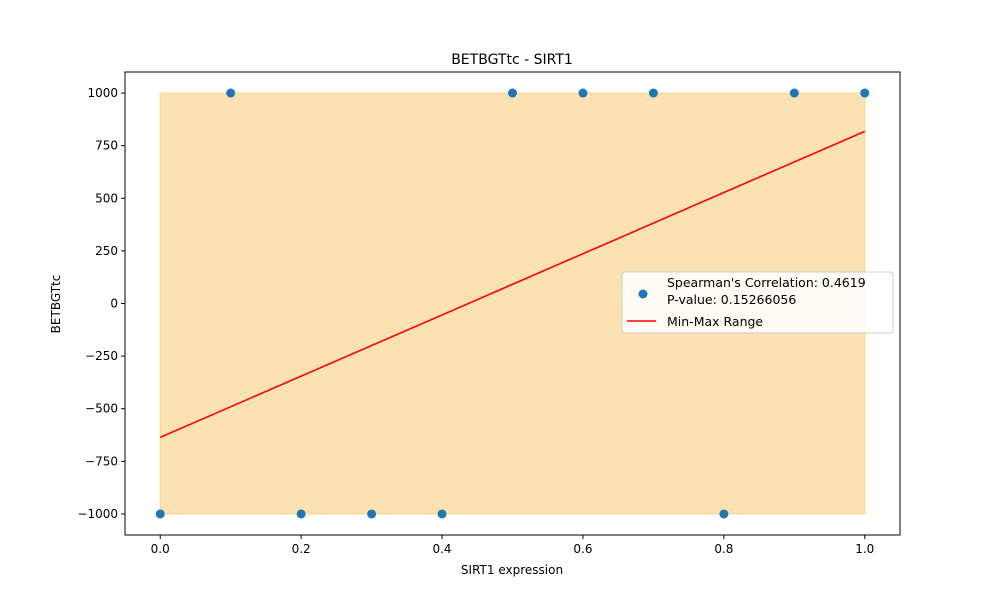  I want to click on y-tick-label: −750, so click(101, 461).